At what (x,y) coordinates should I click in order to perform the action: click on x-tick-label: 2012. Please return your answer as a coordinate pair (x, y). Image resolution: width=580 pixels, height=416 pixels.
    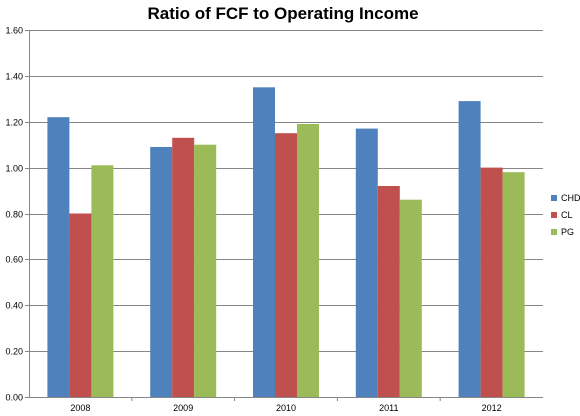
    Looking at the image, I should click on (492, 408).